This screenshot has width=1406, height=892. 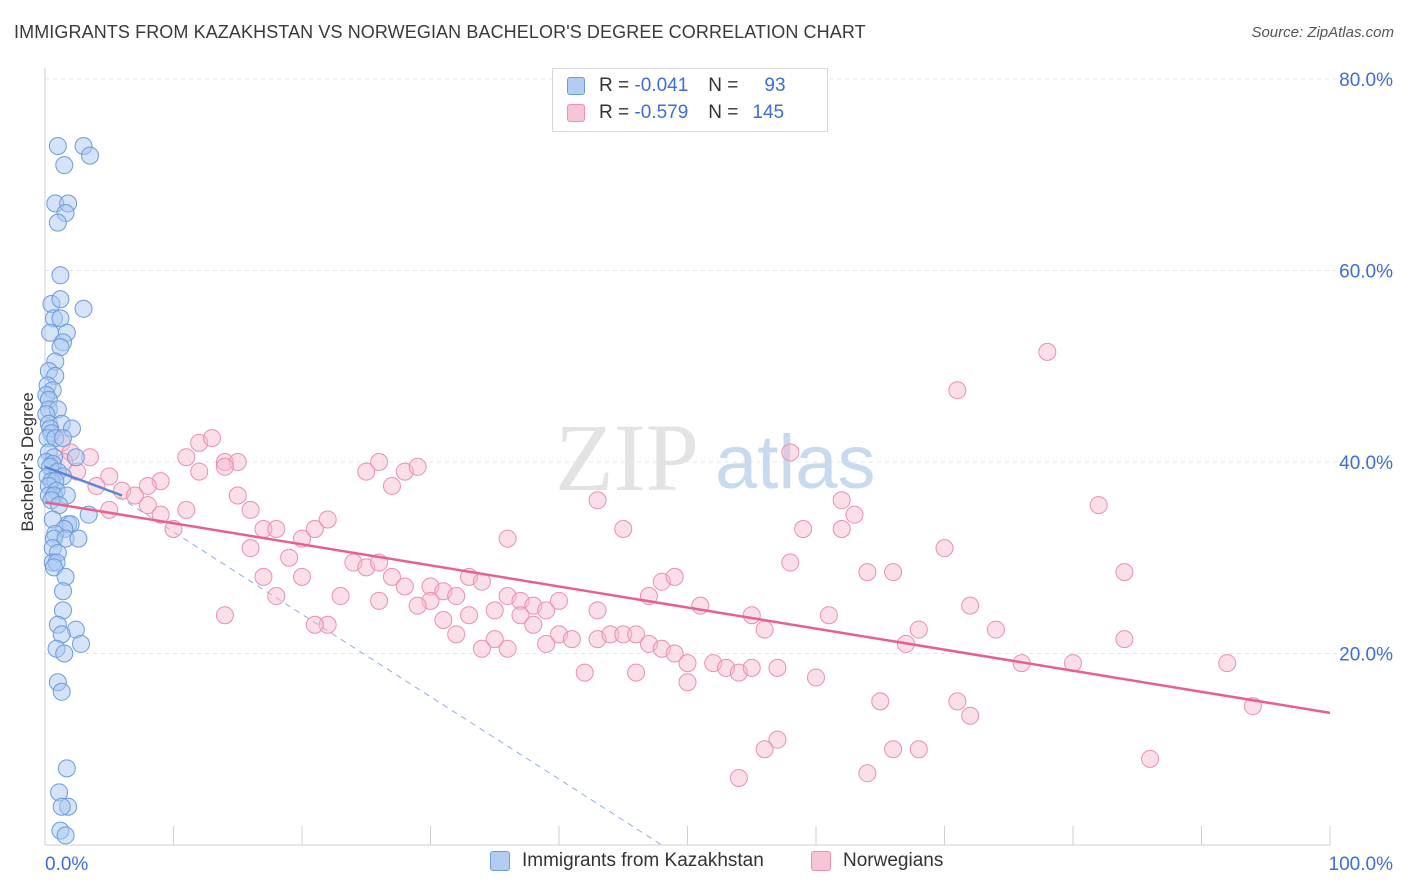 I want to click on legend-r-label: R =, so click(x=614, y=112).